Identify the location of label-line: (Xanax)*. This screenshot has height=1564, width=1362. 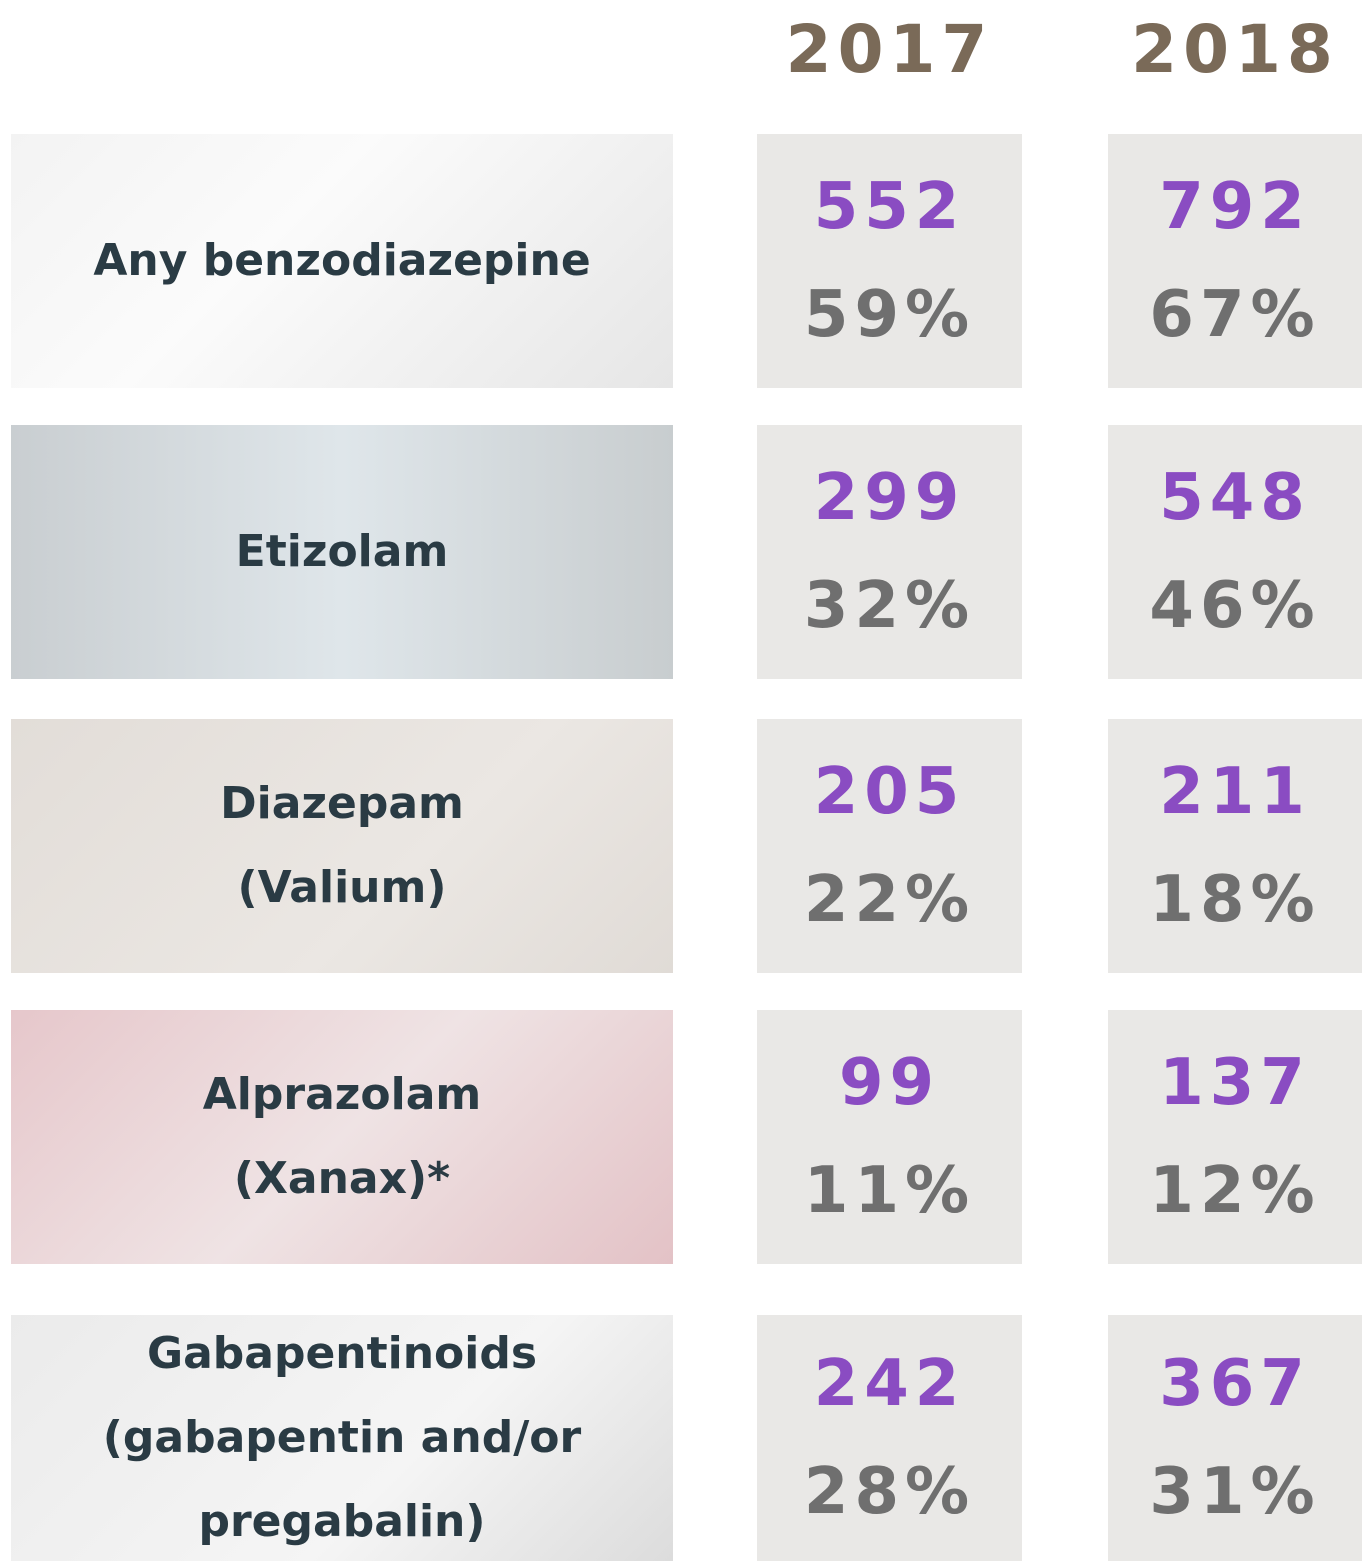
(342, 1178).